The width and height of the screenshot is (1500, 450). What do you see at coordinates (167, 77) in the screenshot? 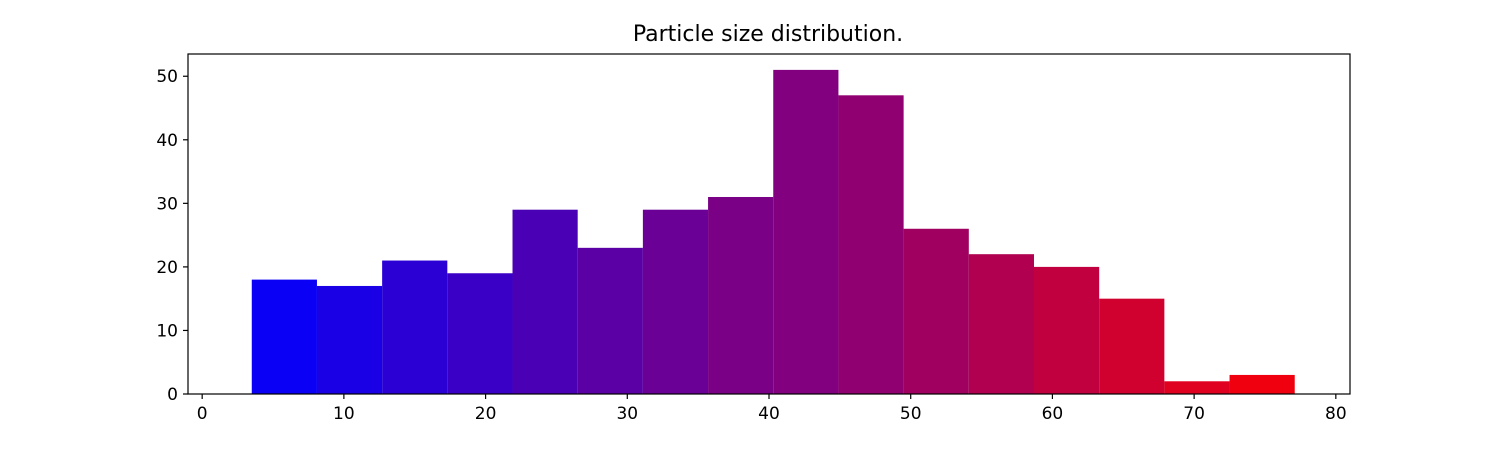
I see `y-tick-label-50: 50` at bounding box center [167, 77].